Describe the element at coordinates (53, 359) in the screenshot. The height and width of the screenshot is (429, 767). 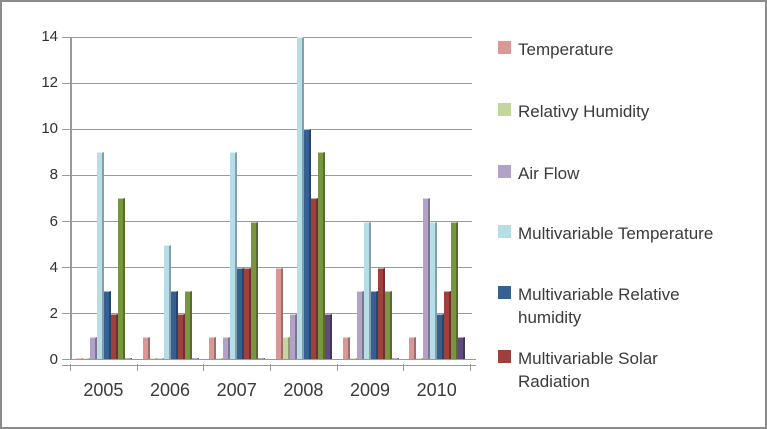
I see `y-axis-tick-label: 0` at that location.